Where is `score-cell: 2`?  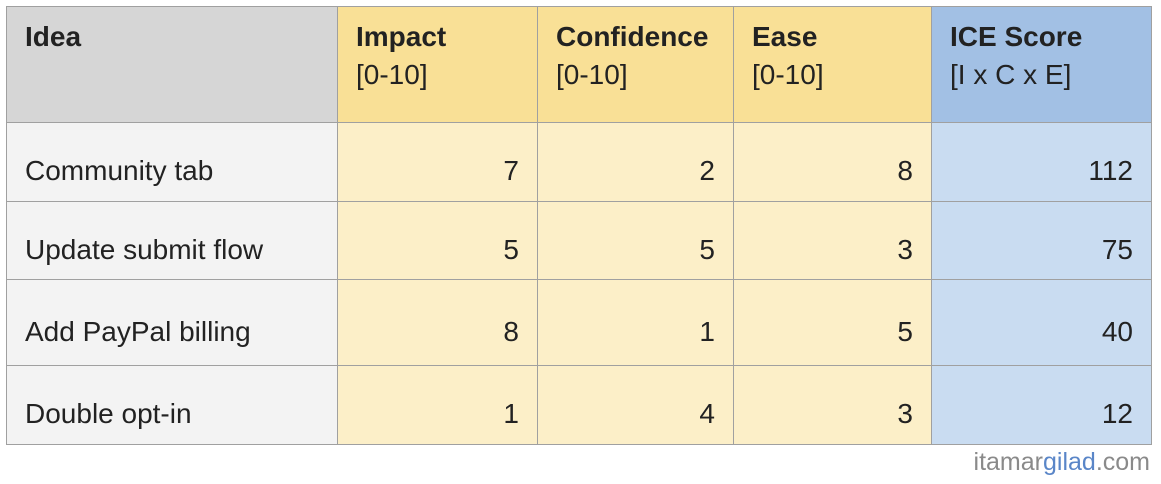 score-cell: 2 is located at coordinates (635, 162).